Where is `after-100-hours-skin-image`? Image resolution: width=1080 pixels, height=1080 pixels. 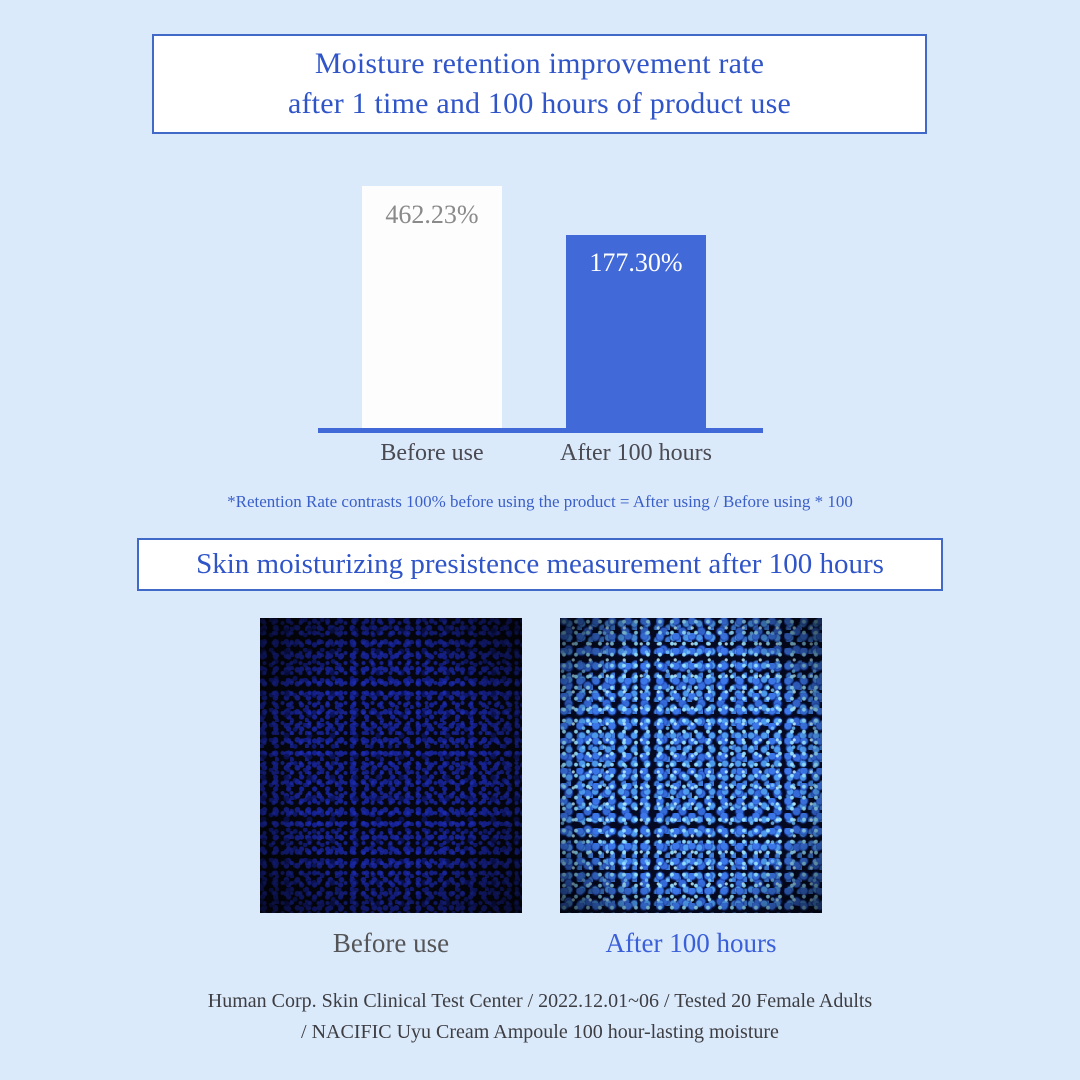
after-100-hours-skin-image is located at coordinates (691, 765).